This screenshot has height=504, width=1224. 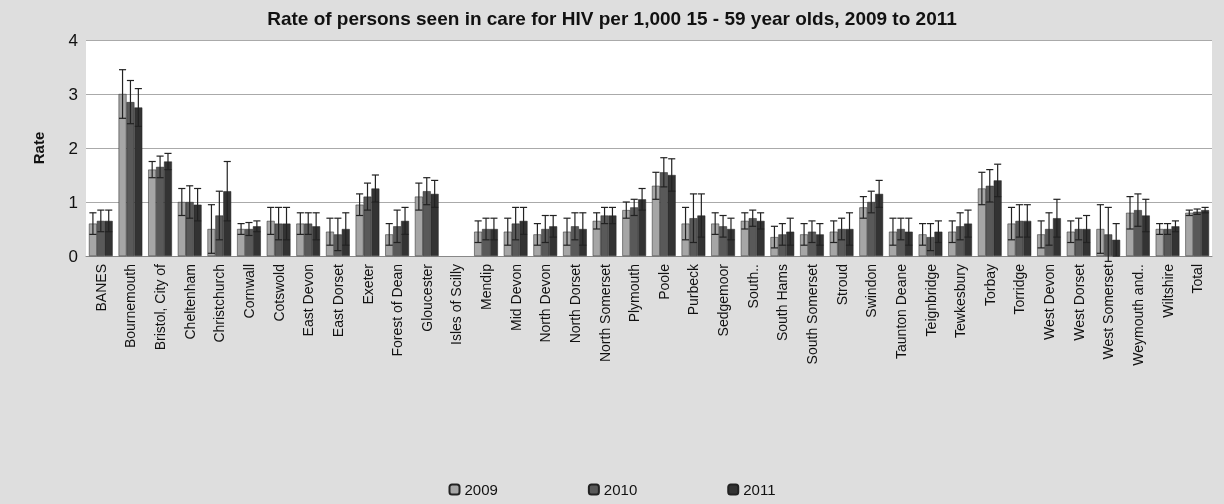 What do you see at coordinates (752, 286) in the screenshot?
I see `x-tick-label: South..` at bounding box center [752, 286].